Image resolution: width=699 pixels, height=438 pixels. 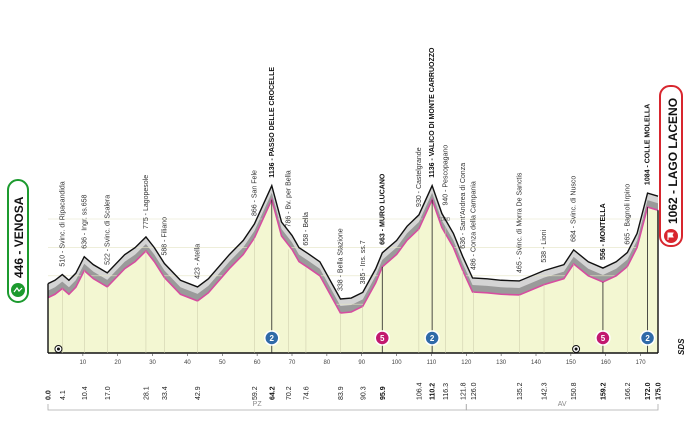 I want to click on waypoint-label: 385 - Ins. ss.7, so click(x=363, y=262).